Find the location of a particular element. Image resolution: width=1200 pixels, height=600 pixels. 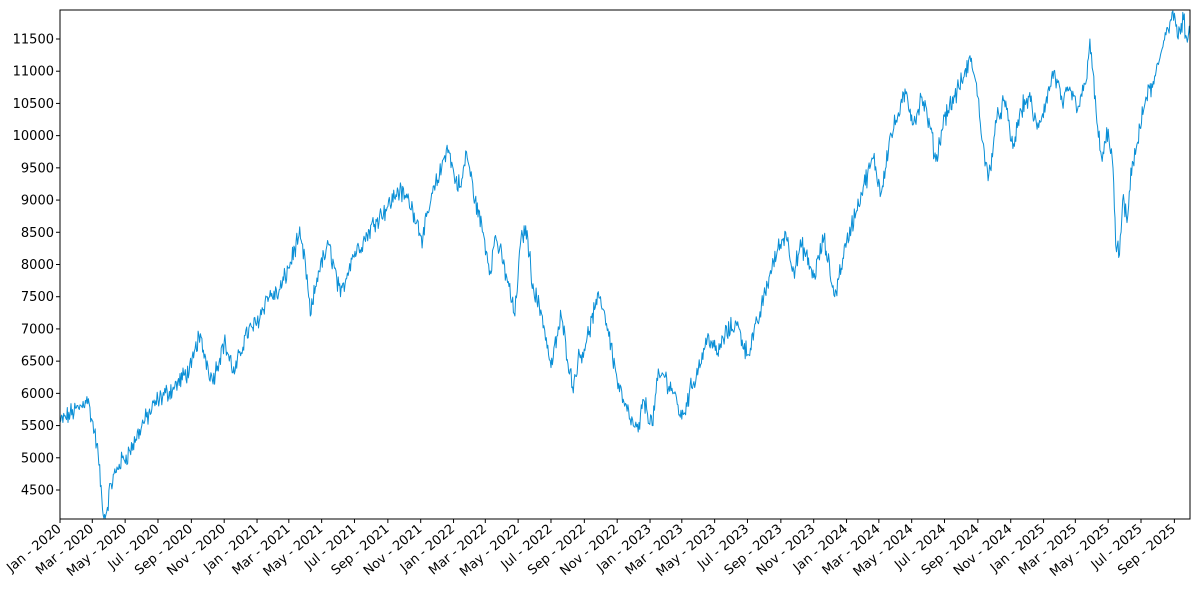

y-tick-label: 8000 is located at coordinates (37, 265).